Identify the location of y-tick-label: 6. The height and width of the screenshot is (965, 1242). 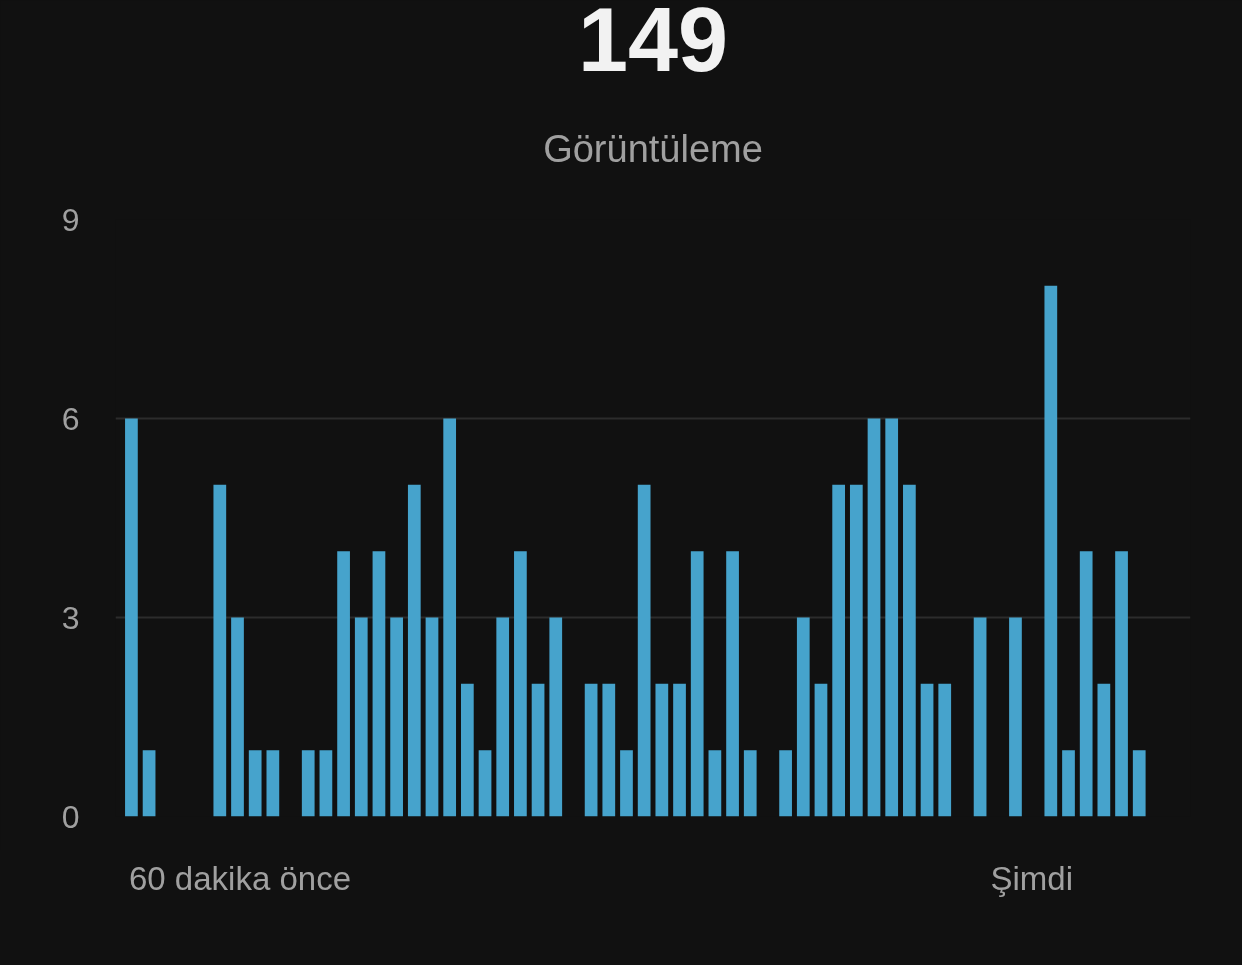
(70, 418).